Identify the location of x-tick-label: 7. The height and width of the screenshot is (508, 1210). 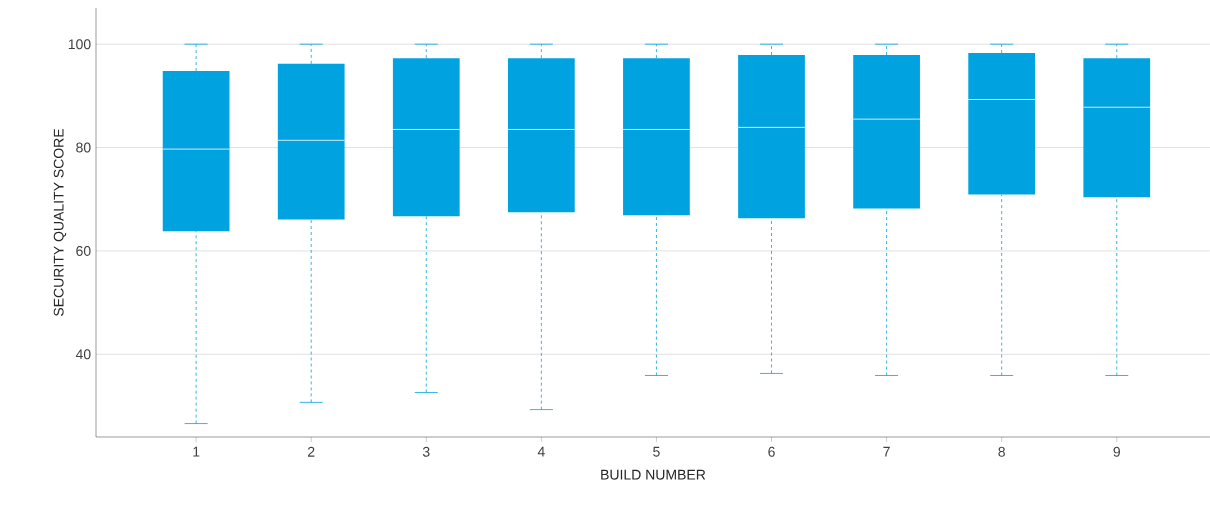
(886, 451).